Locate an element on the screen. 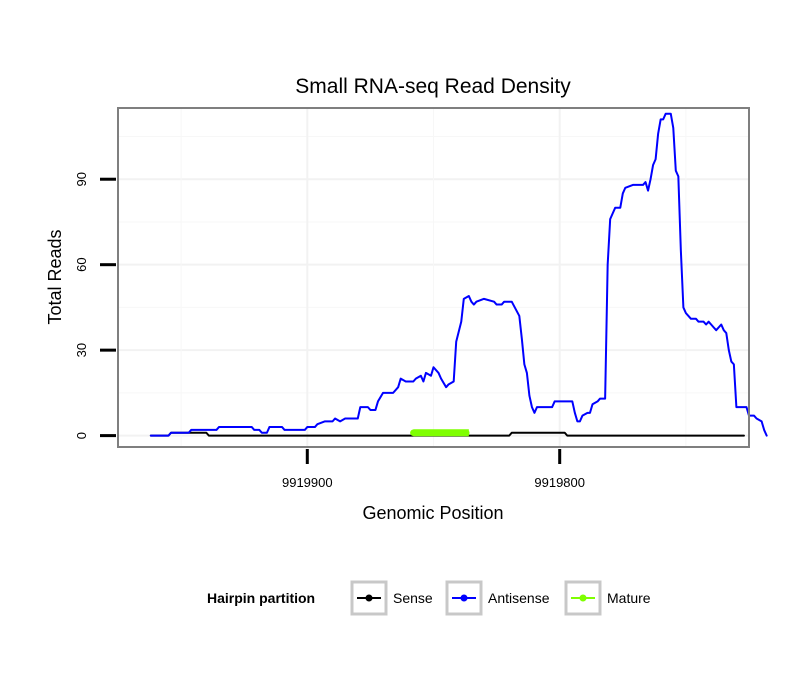 The image size is (810, 690). y-tick-label: 60 is located at coordinates (81, 264).